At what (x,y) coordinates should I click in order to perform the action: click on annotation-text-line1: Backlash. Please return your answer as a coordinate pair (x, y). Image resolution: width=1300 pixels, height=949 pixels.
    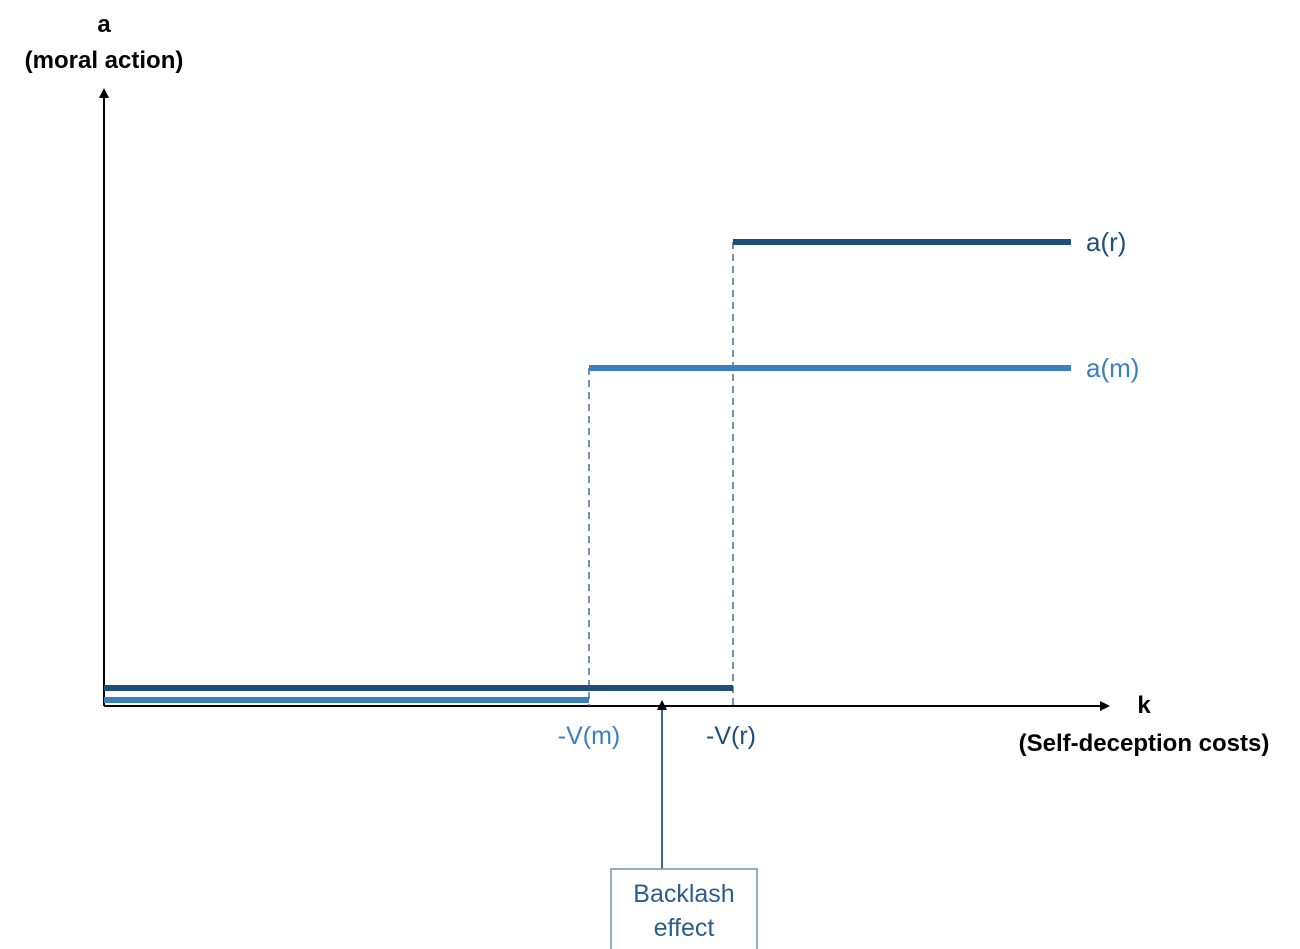
    Looking at the image, I should click on (683, 894).